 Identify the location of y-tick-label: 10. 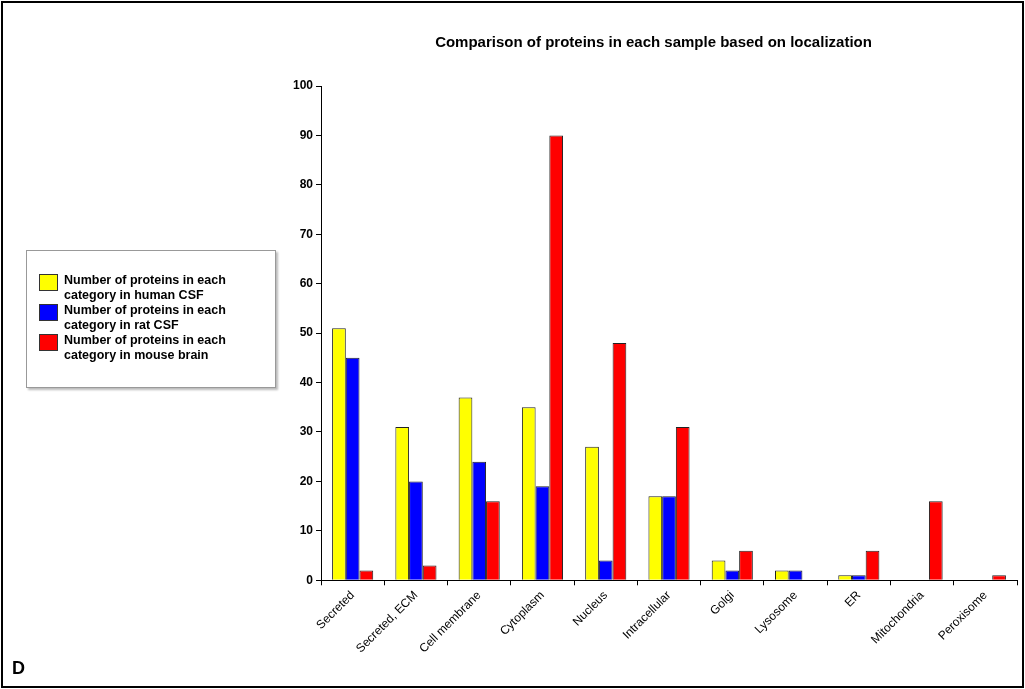
(306, 530).